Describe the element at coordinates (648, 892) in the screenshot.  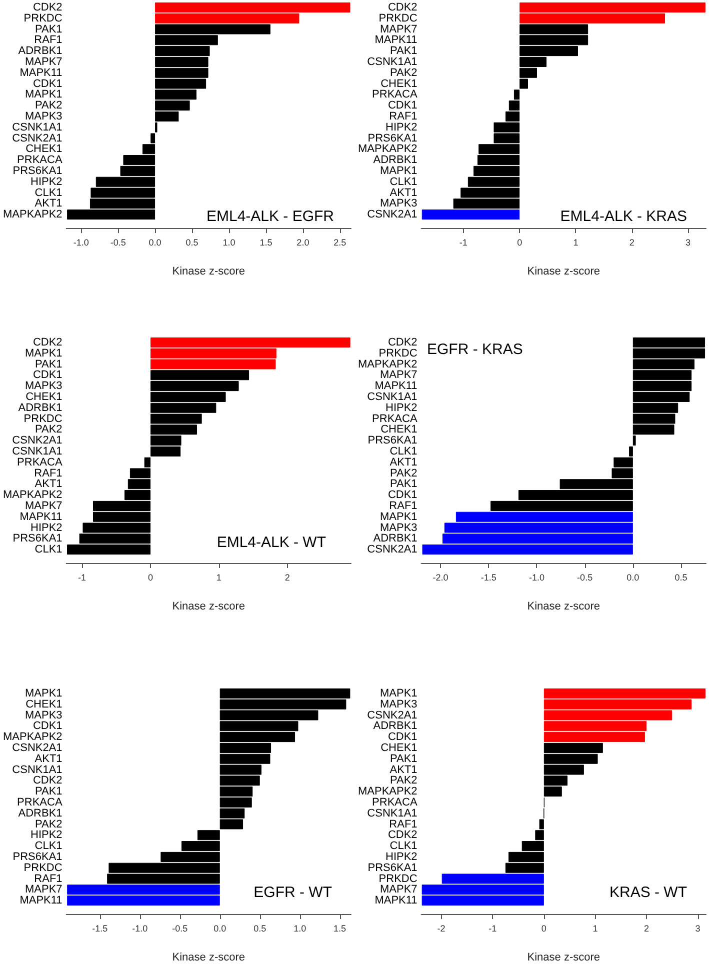
I see `text: KRAS - WT` at that location.